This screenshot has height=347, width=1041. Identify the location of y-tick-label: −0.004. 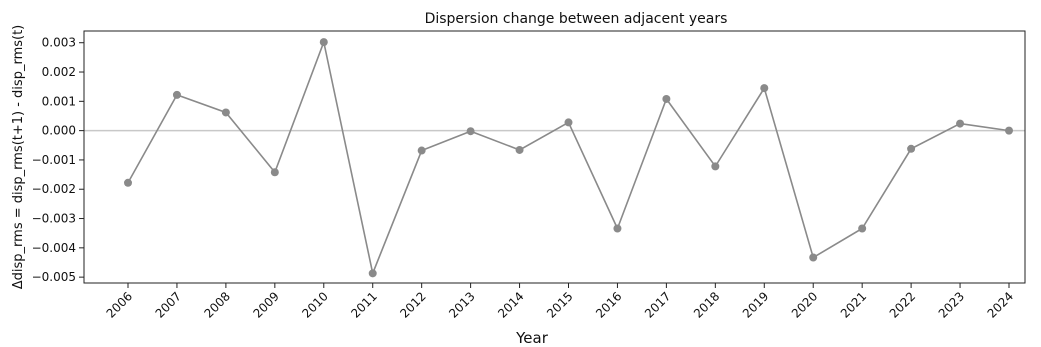
(54, 248).